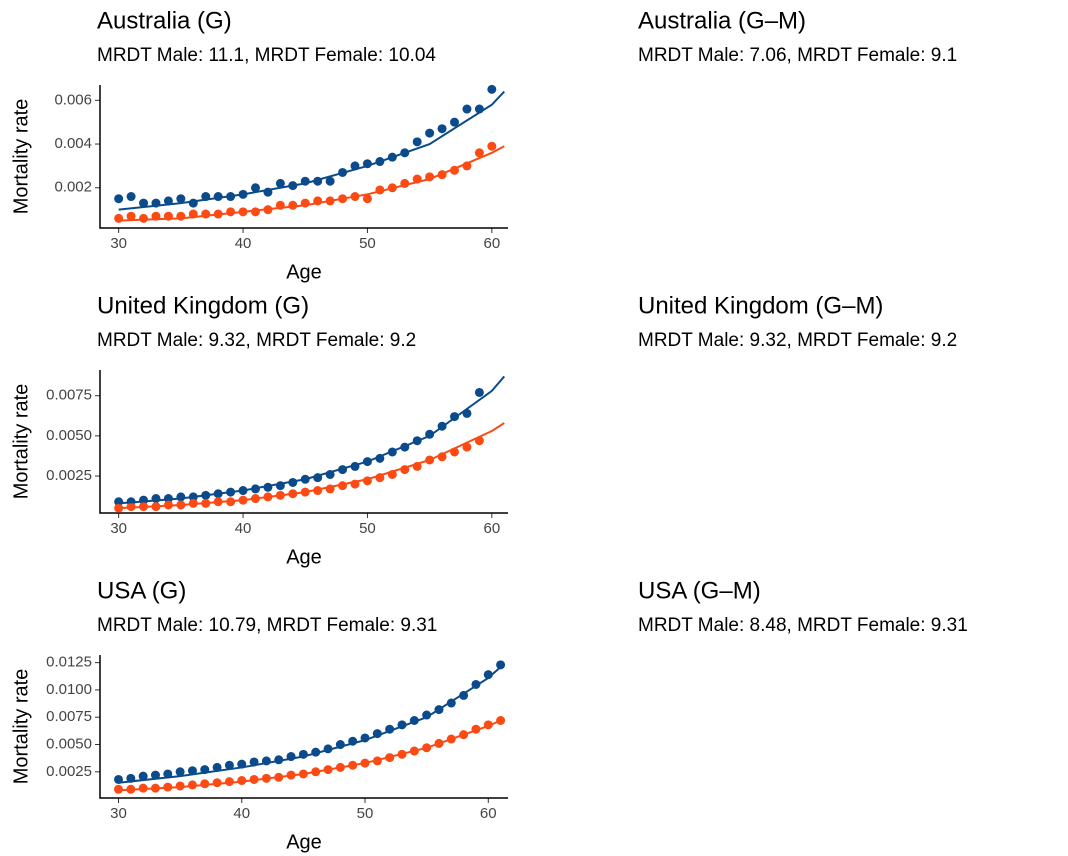 The image size is (1068, 856). Describe the element at coordinates (69, 689) in the screenshot. I see `y-tick-label: 0.0100` at that location.